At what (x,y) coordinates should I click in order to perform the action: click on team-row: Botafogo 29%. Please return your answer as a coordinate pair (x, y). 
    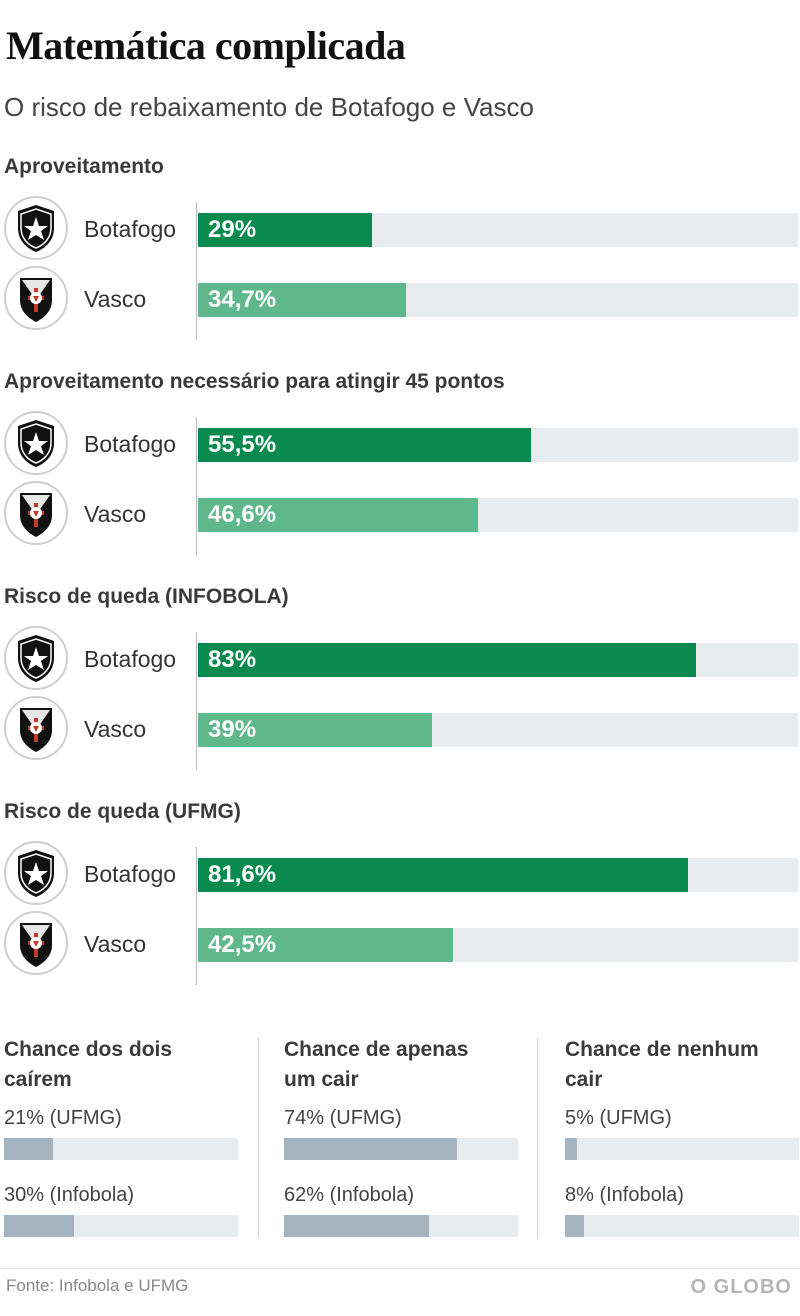
    Looking at the image, I should click on (400, 231).